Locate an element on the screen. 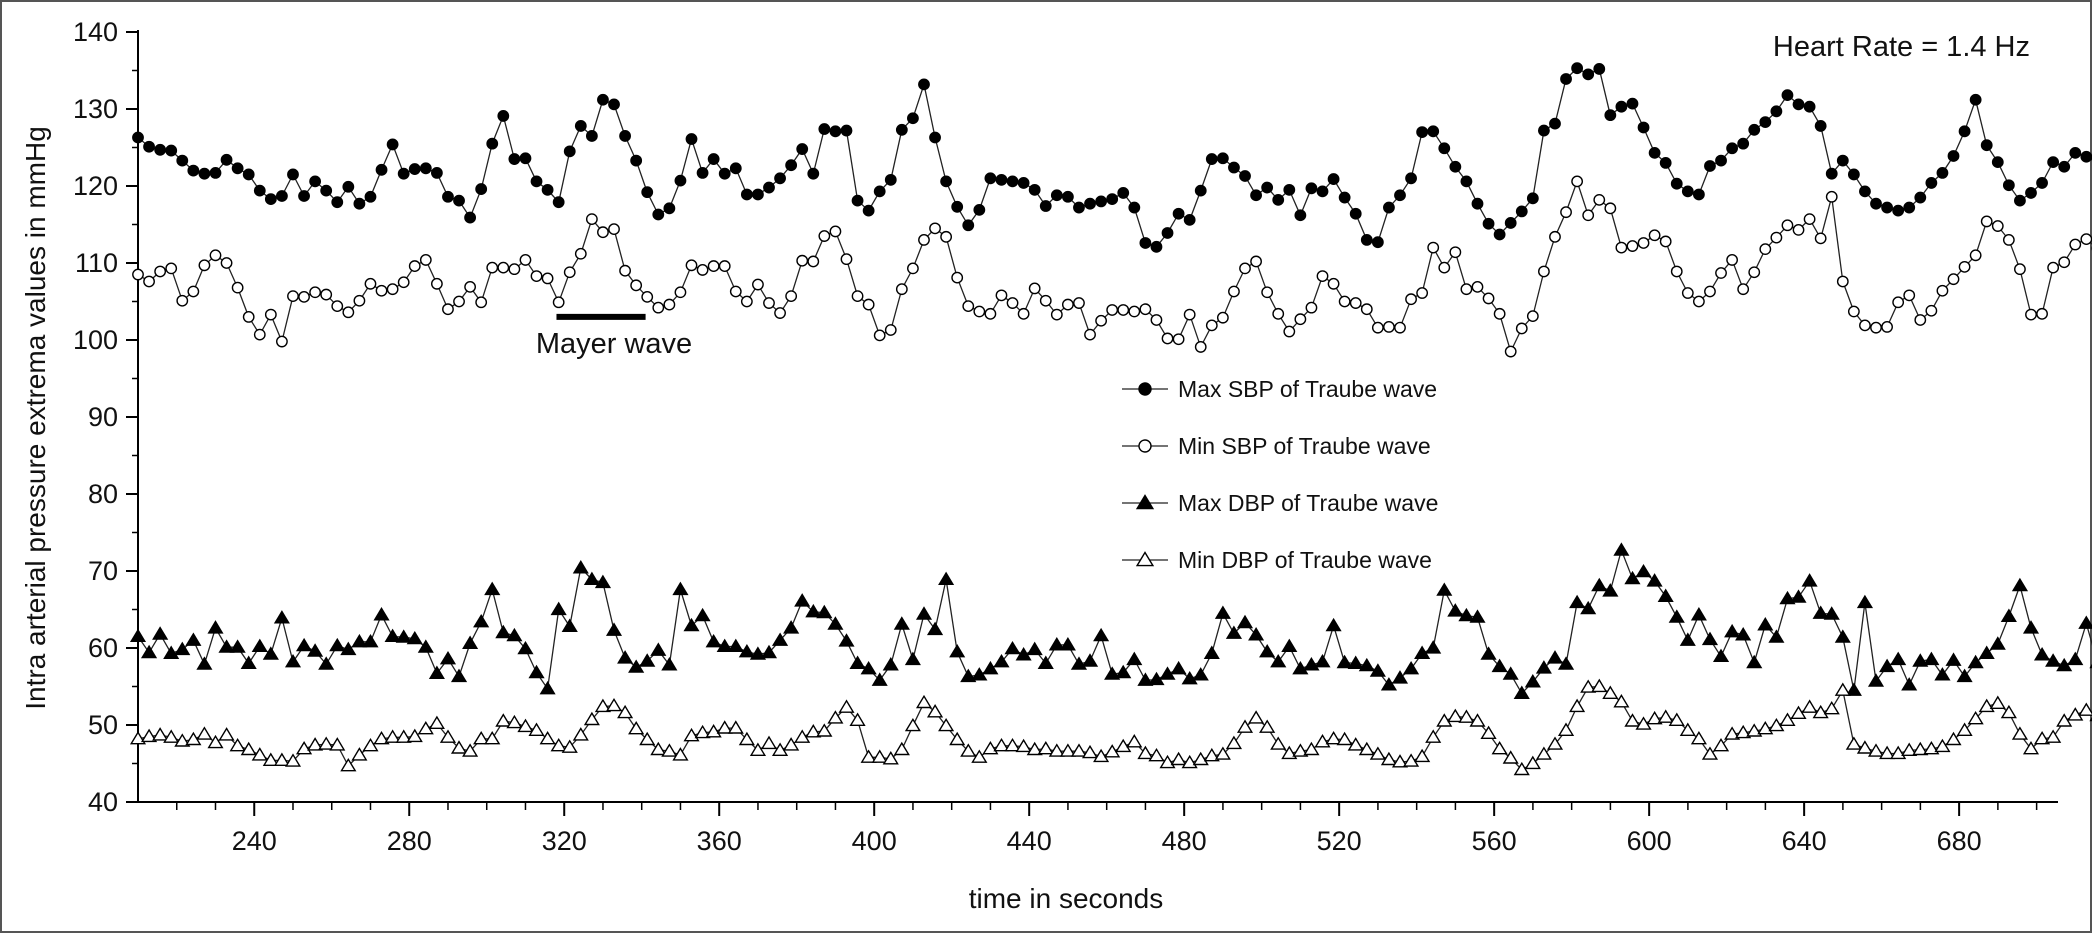 This screenshot has width=2092, height=933. x-tick-label: 280 is located at coordinates (409, 841).